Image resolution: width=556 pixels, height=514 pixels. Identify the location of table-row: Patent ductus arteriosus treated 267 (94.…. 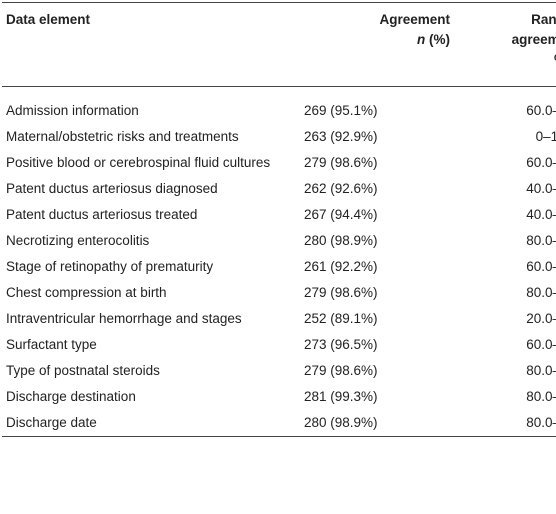
(279, 215).